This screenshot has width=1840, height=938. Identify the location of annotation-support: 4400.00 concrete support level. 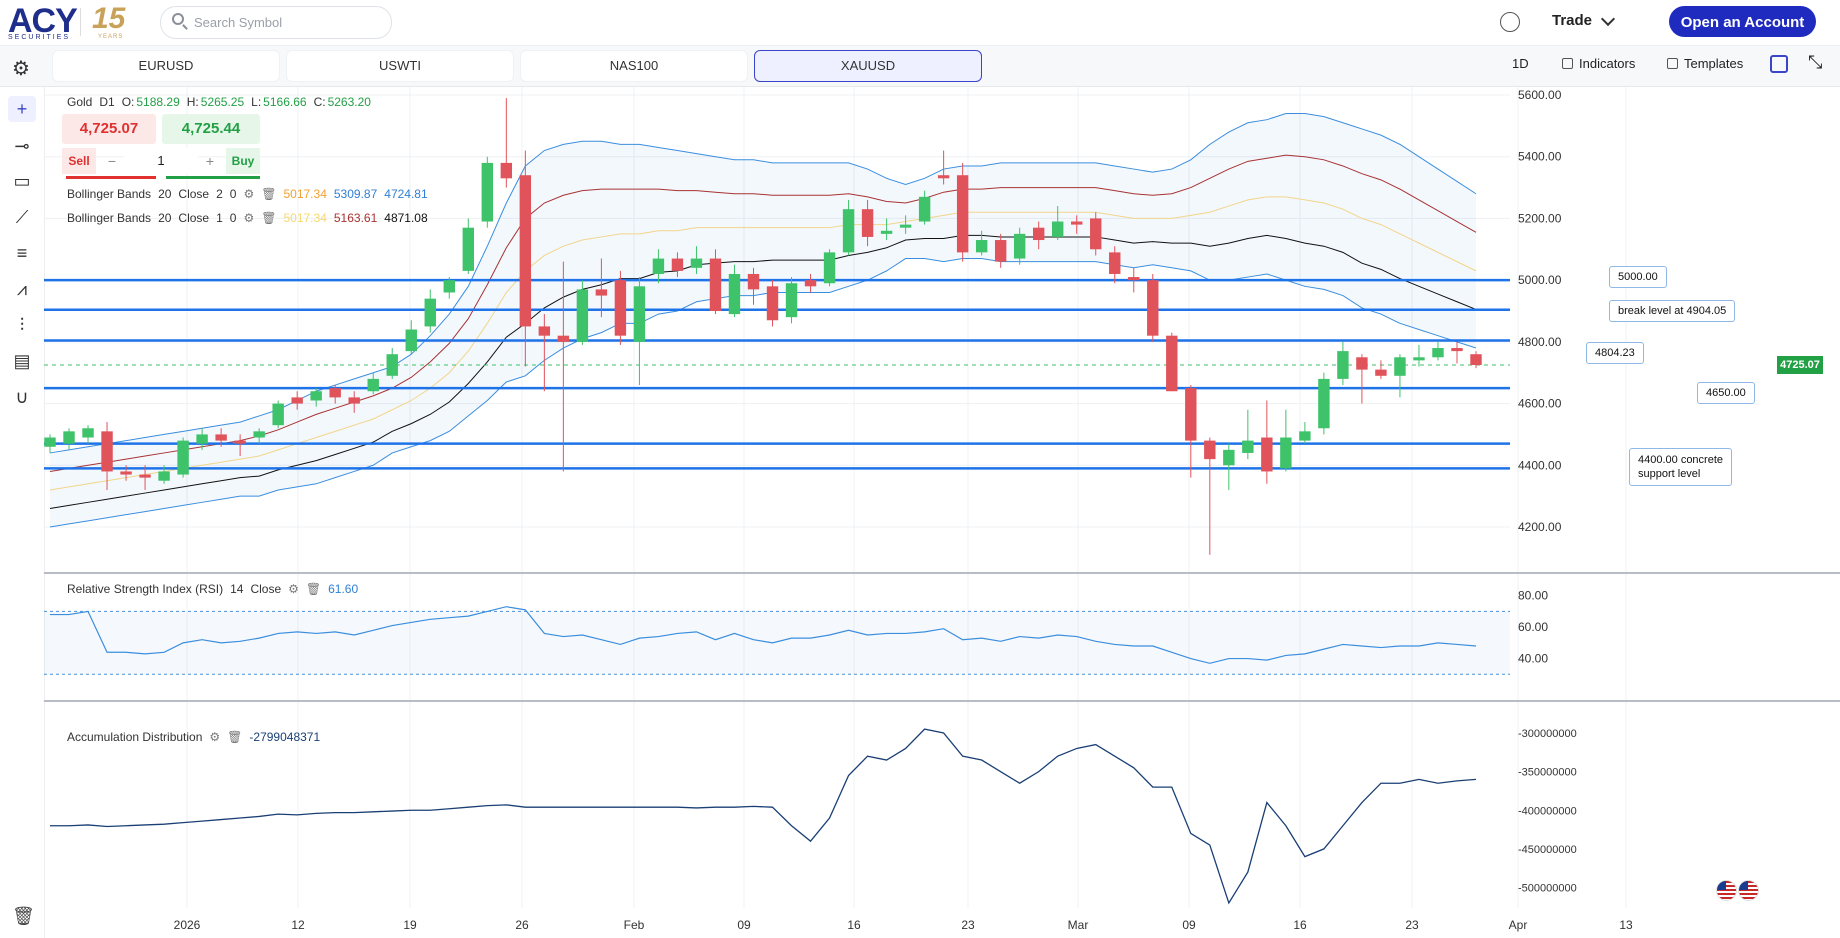
(1681, 467).